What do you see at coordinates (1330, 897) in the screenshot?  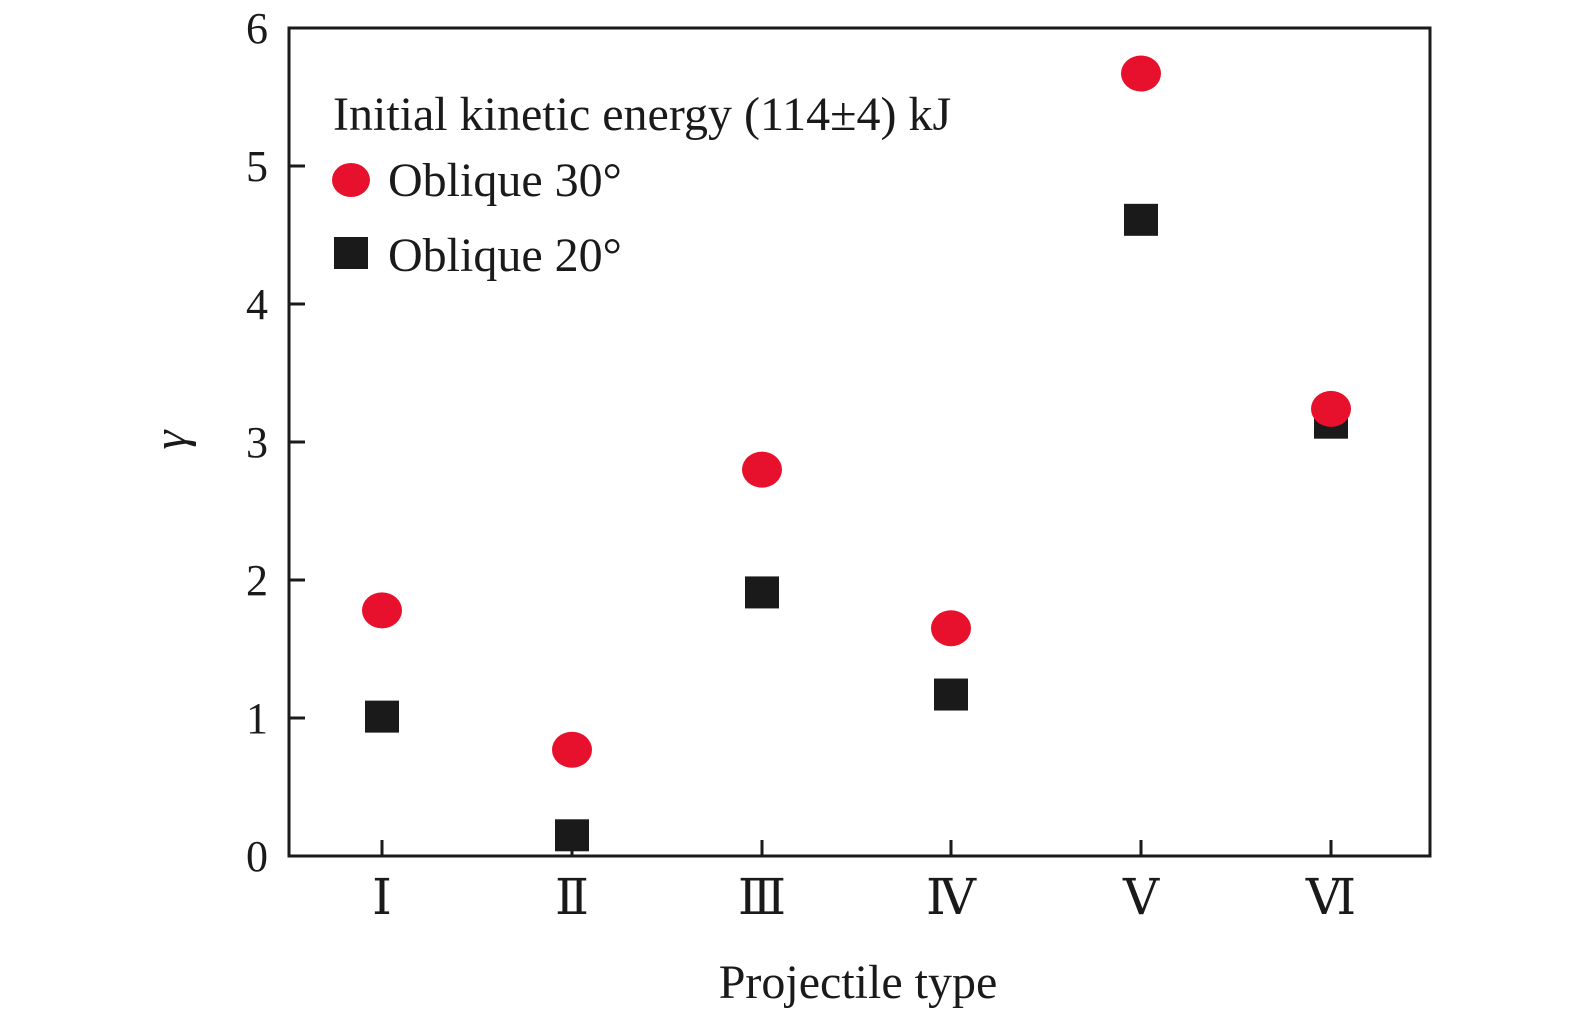 I see `x-tick-label: Ⅵ` at bounding box center [1330, 897].